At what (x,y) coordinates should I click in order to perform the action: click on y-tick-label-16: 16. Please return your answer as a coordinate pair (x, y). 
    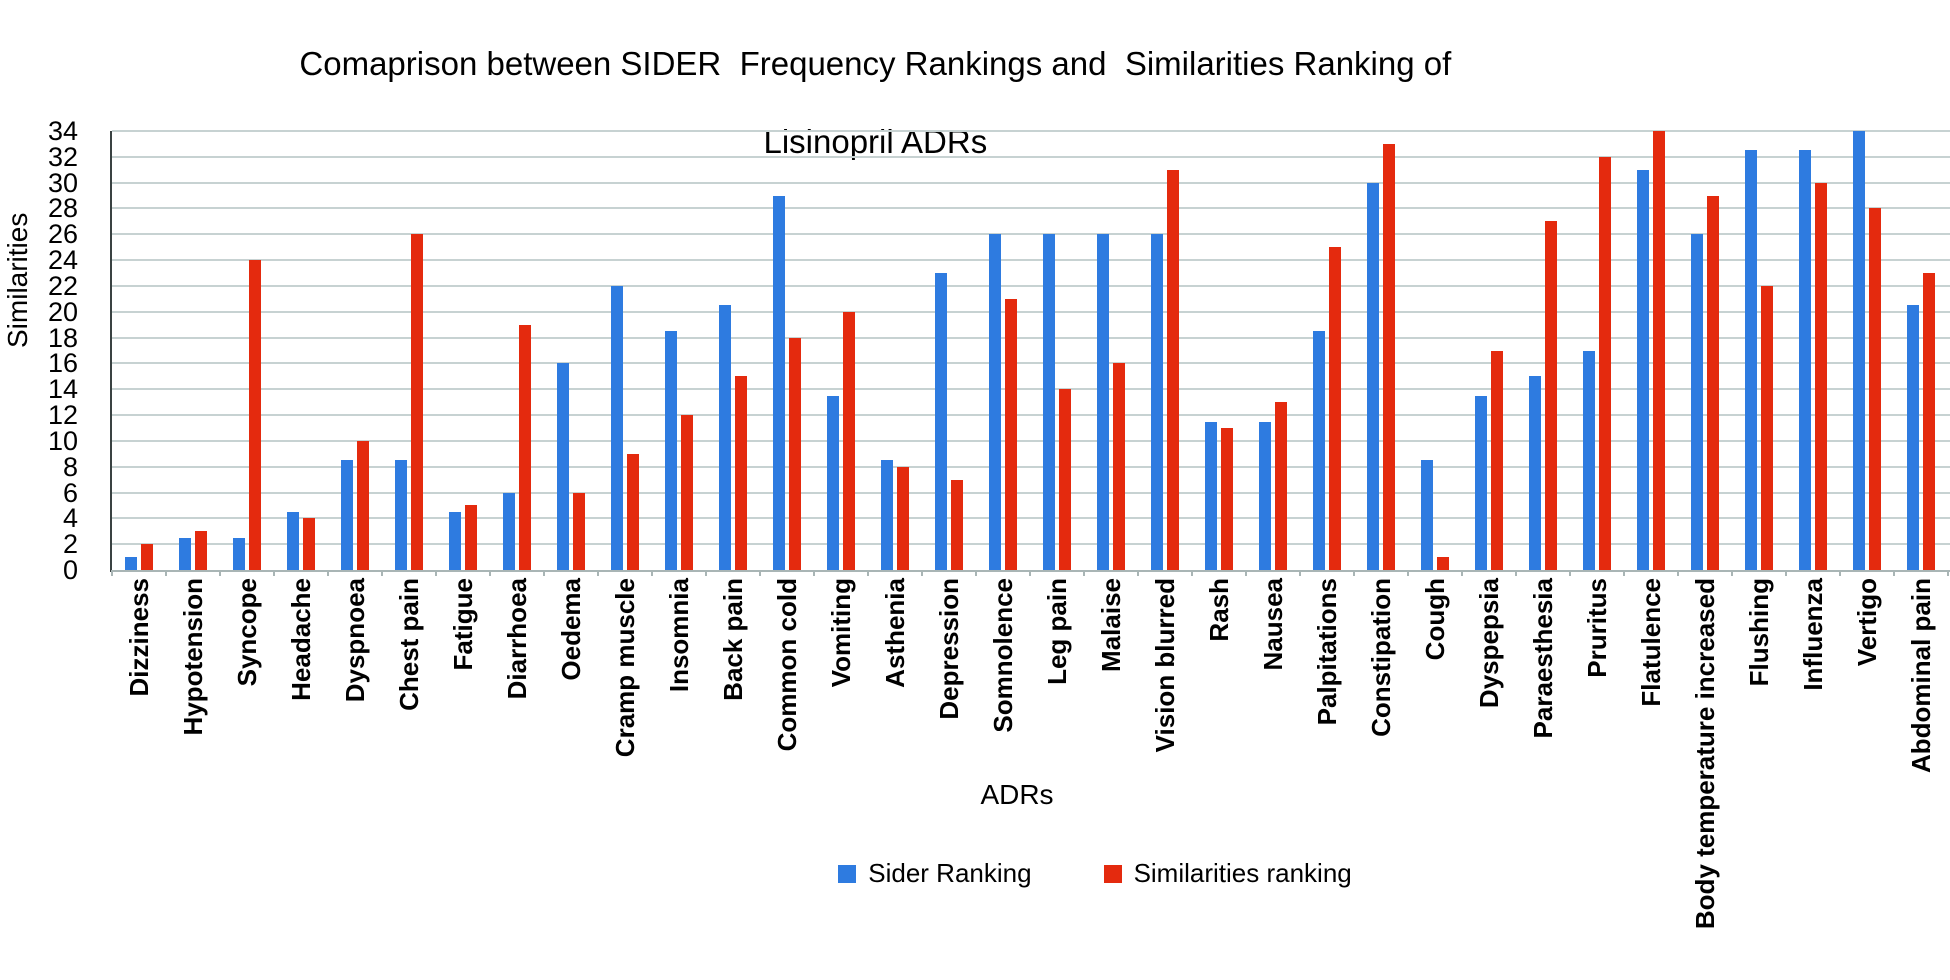
    Looking at the image, I should click on (62, 363).